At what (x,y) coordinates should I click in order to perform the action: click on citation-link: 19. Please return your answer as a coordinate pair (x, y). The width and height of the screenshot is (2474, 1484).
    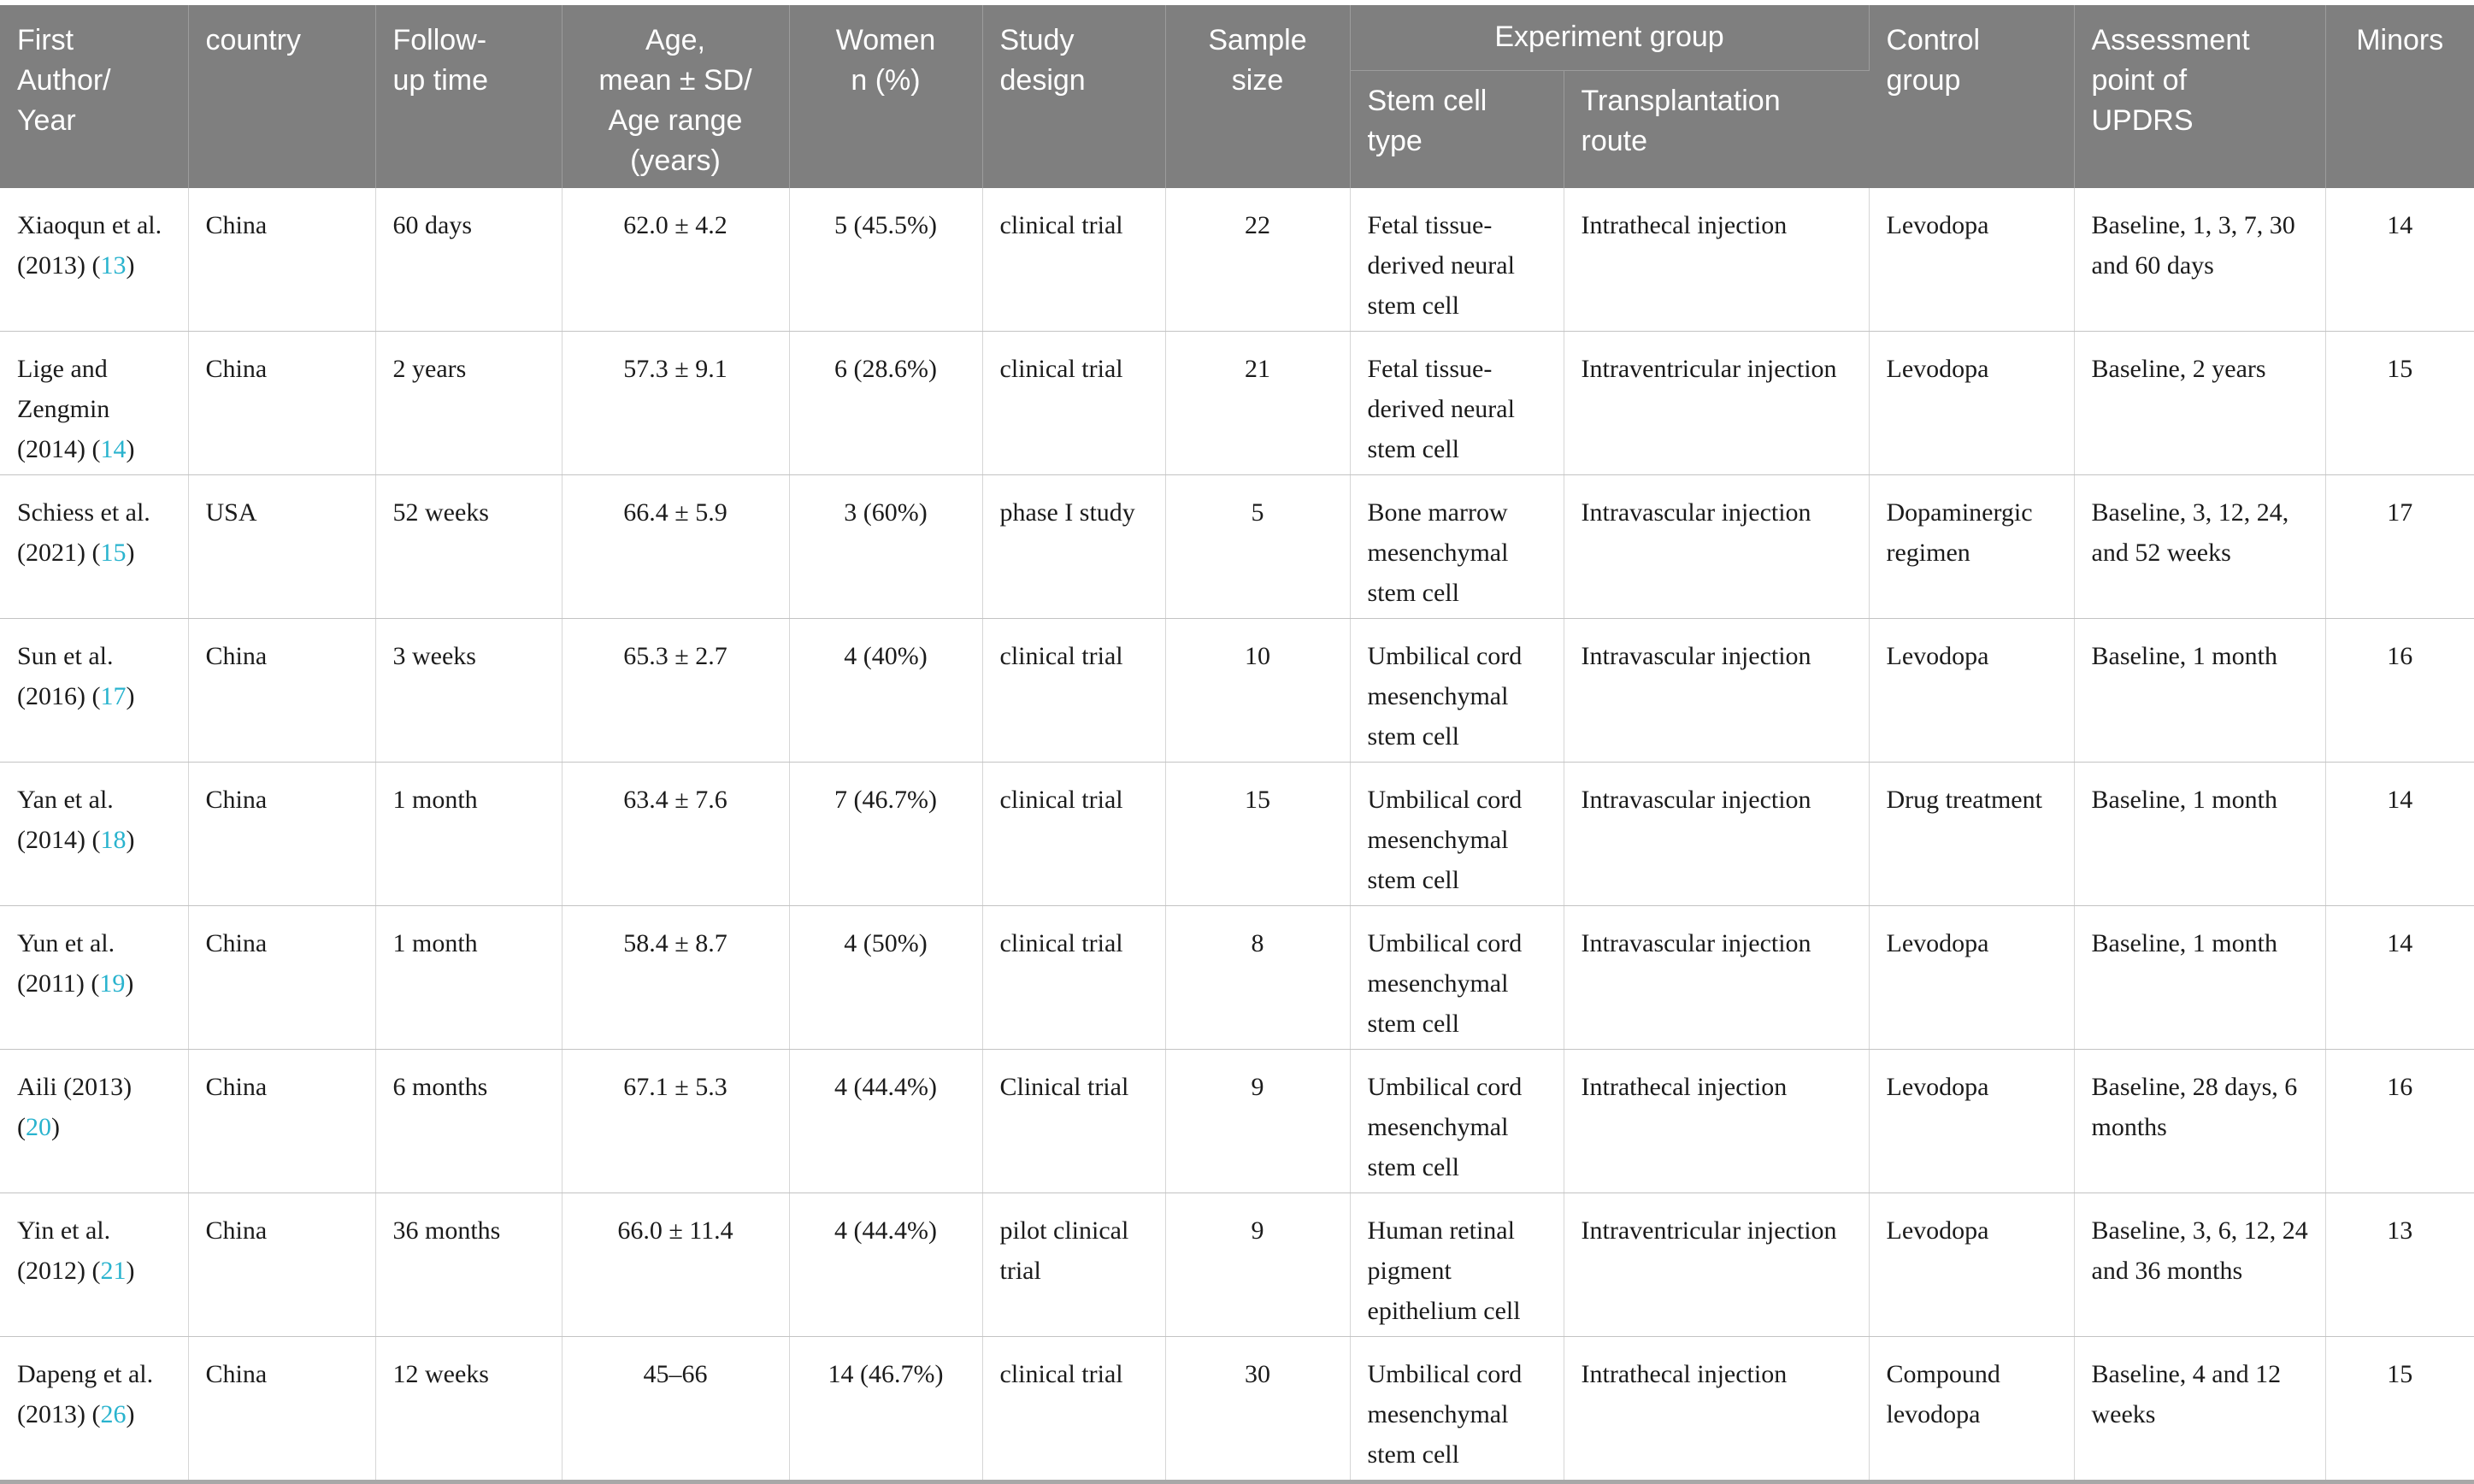
    Looking at the image, I should click on (112, 984).